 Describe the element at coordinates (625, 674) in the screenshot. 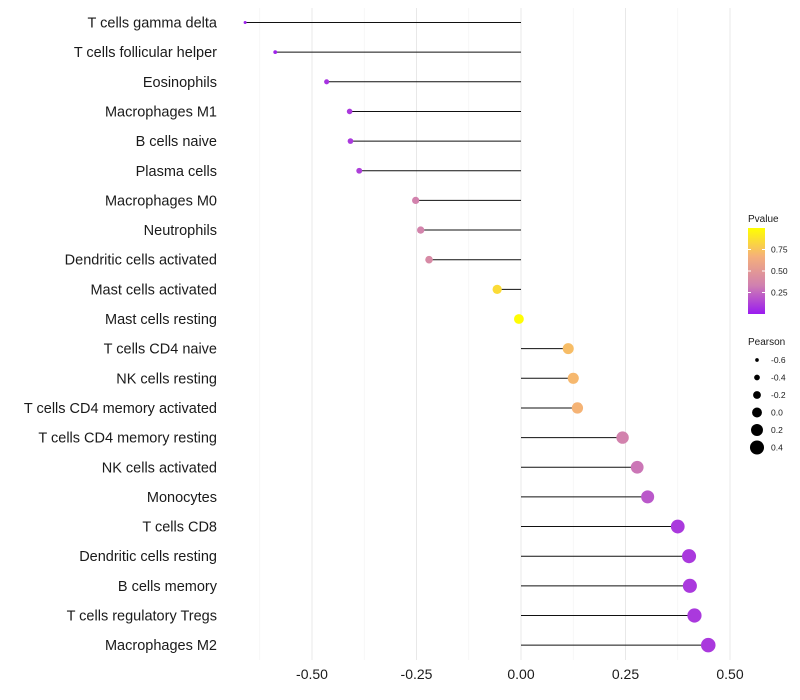

I see `x-tick-label: 0.25` at that location.